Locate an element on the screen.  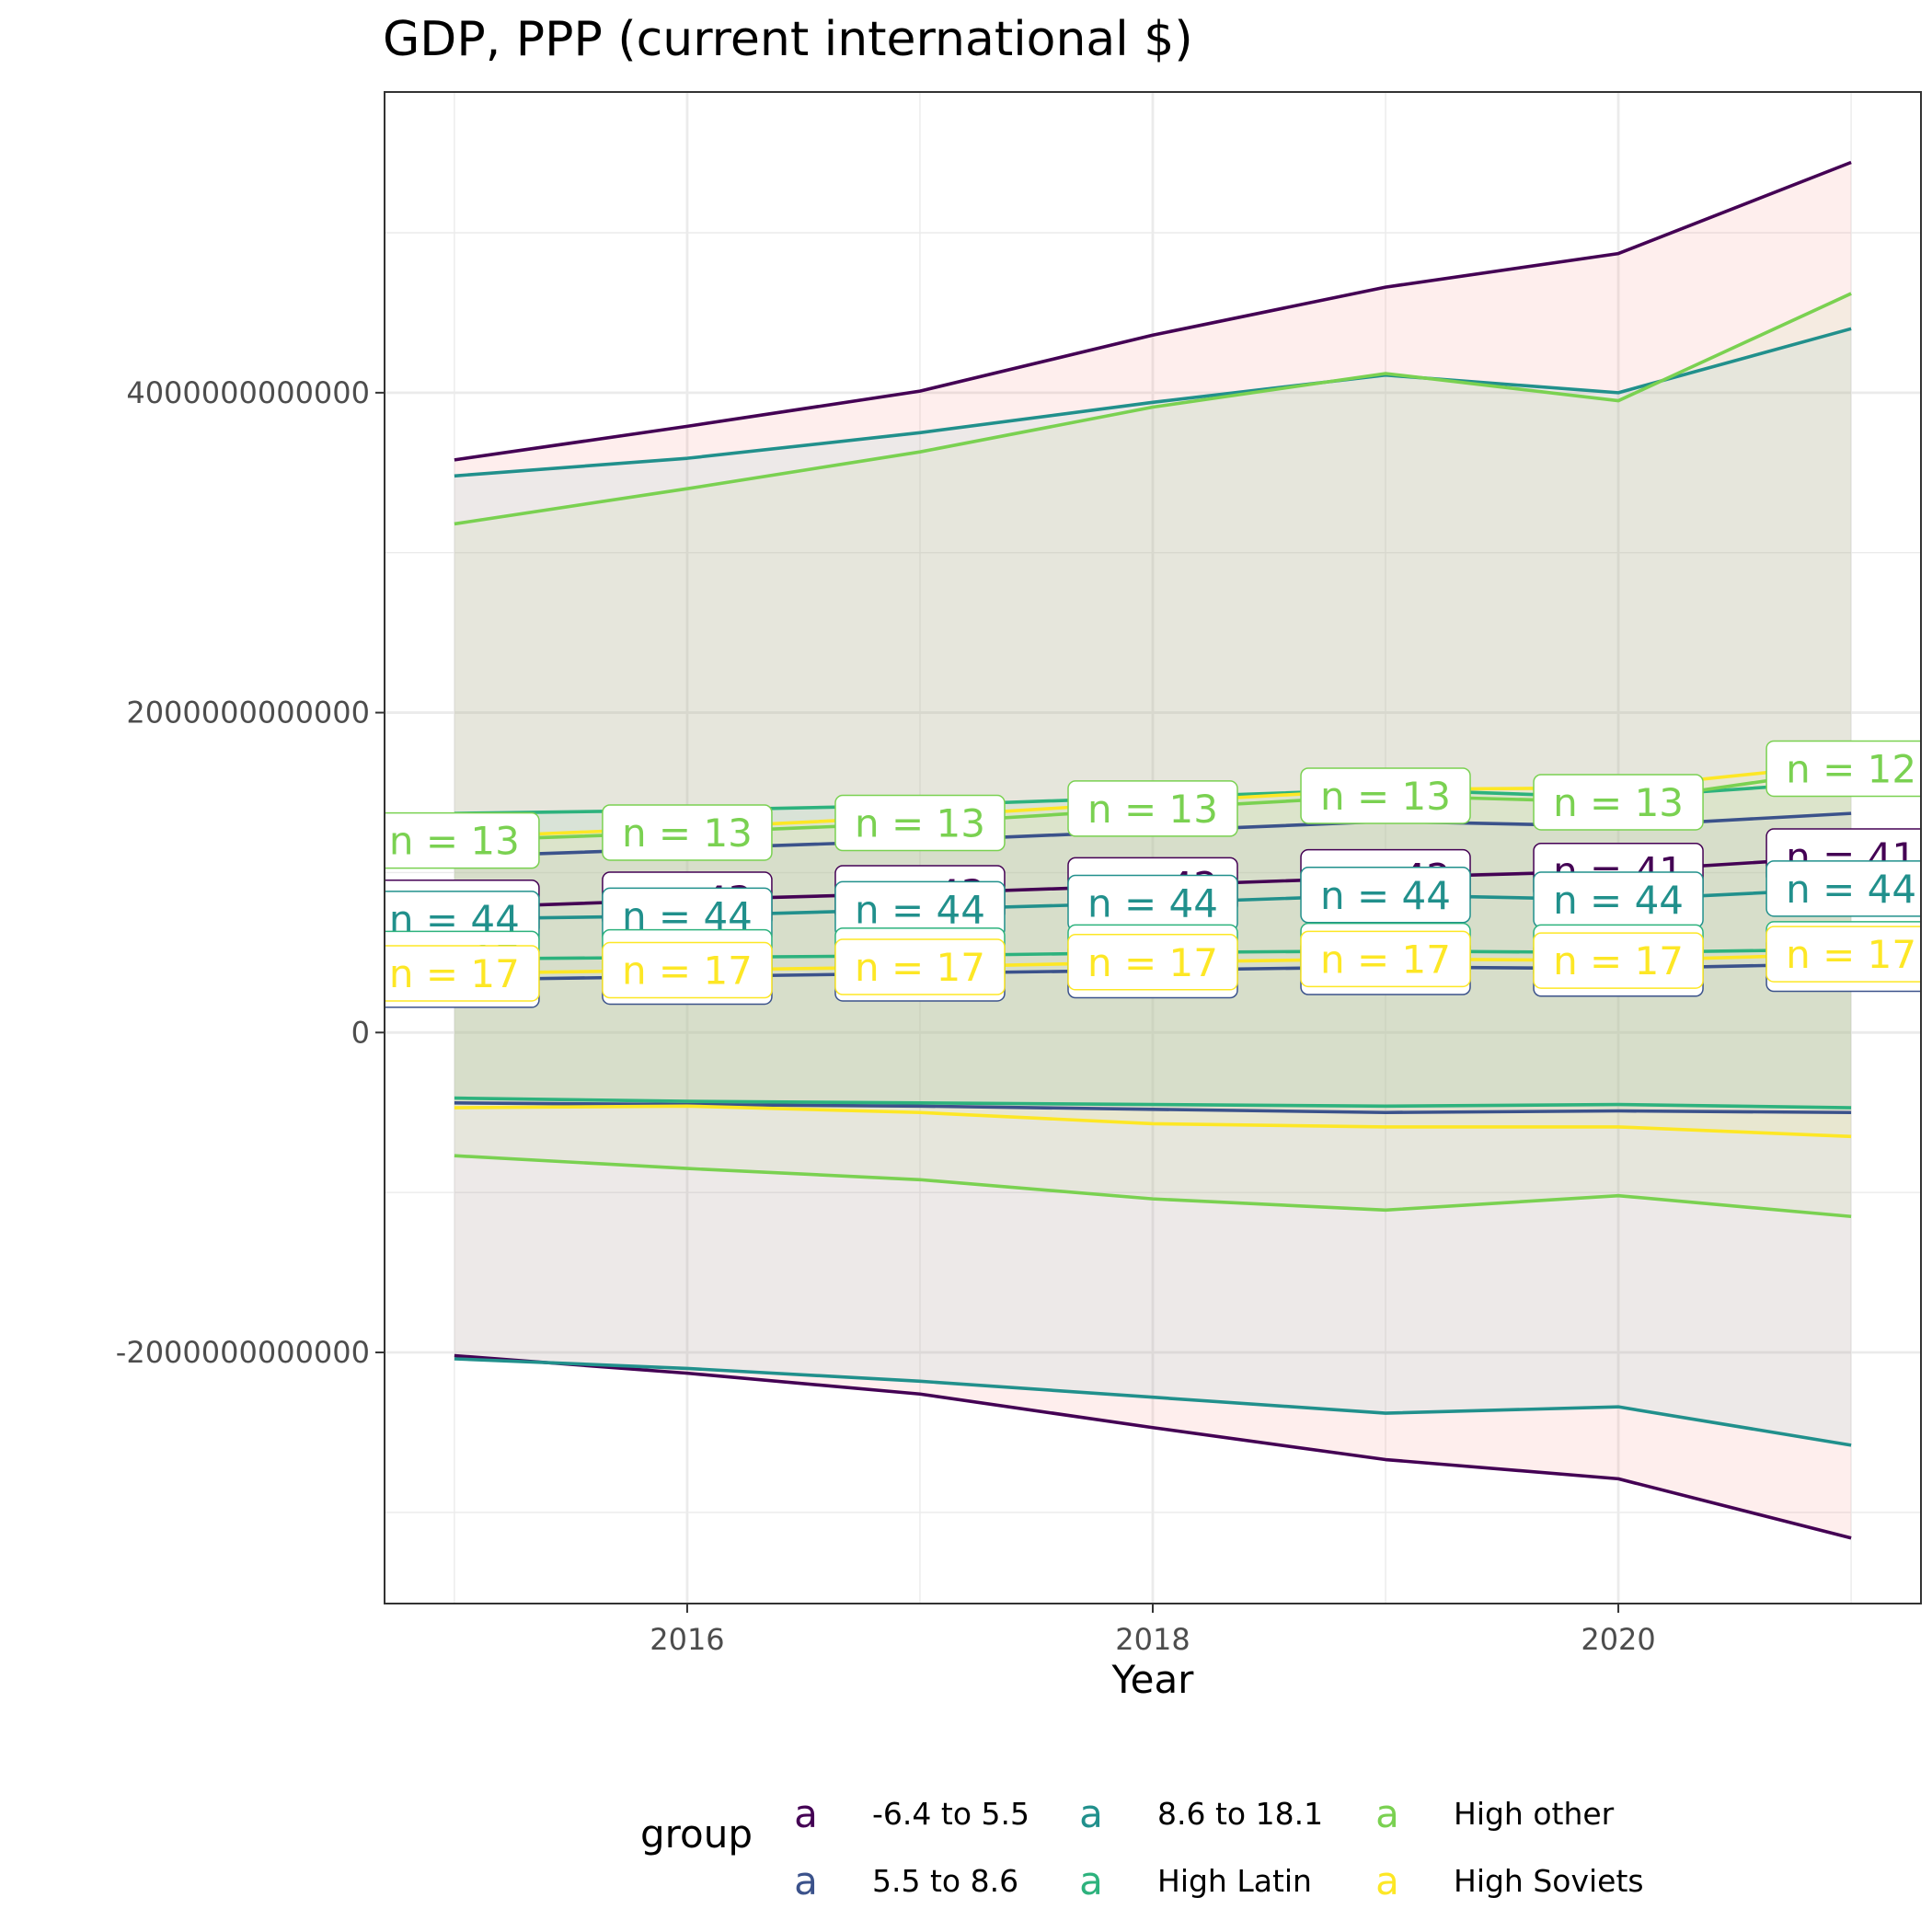
legend-item: a High other is located at coordinates (1495, 1813).